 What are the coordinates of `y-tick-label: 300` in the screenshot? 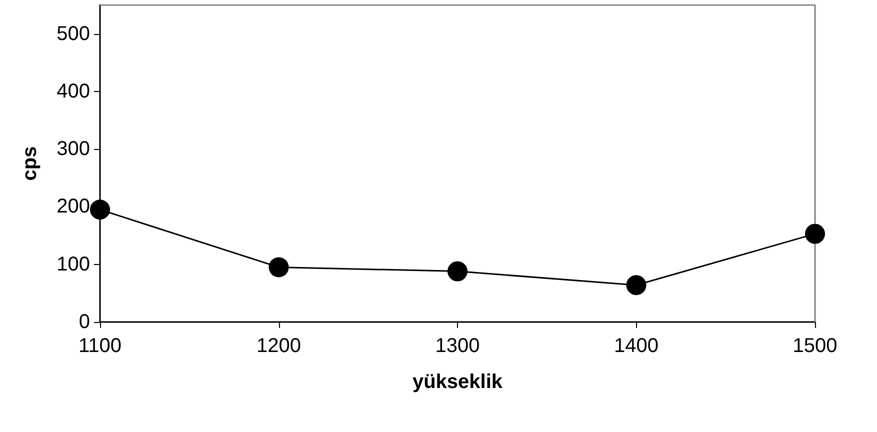 It's located at (73, 149).